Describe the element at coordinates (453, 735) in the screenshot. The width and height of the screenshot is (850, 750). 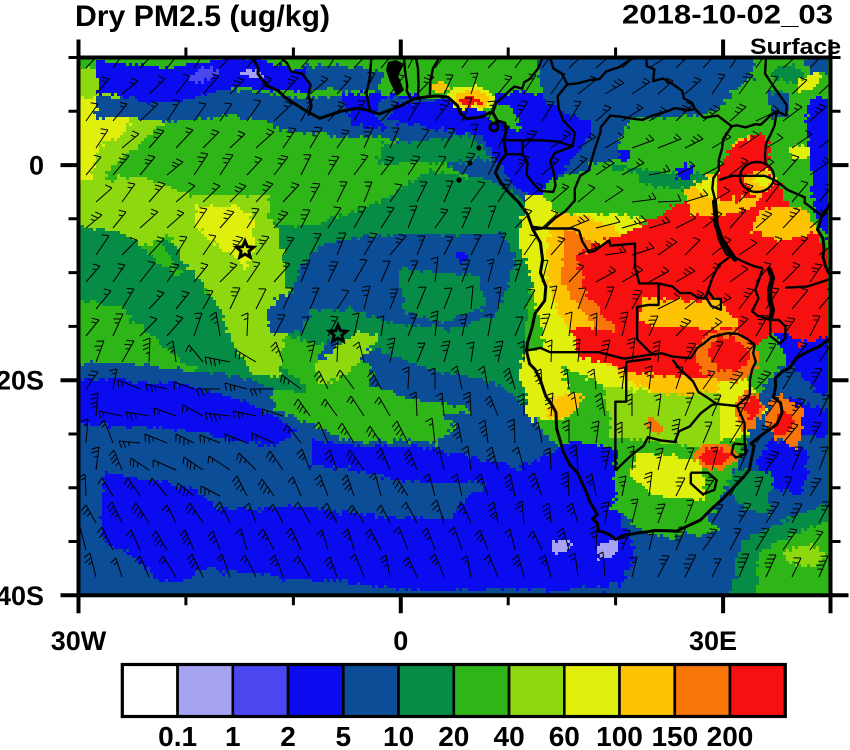
I see `svg-text: 20` at that location.